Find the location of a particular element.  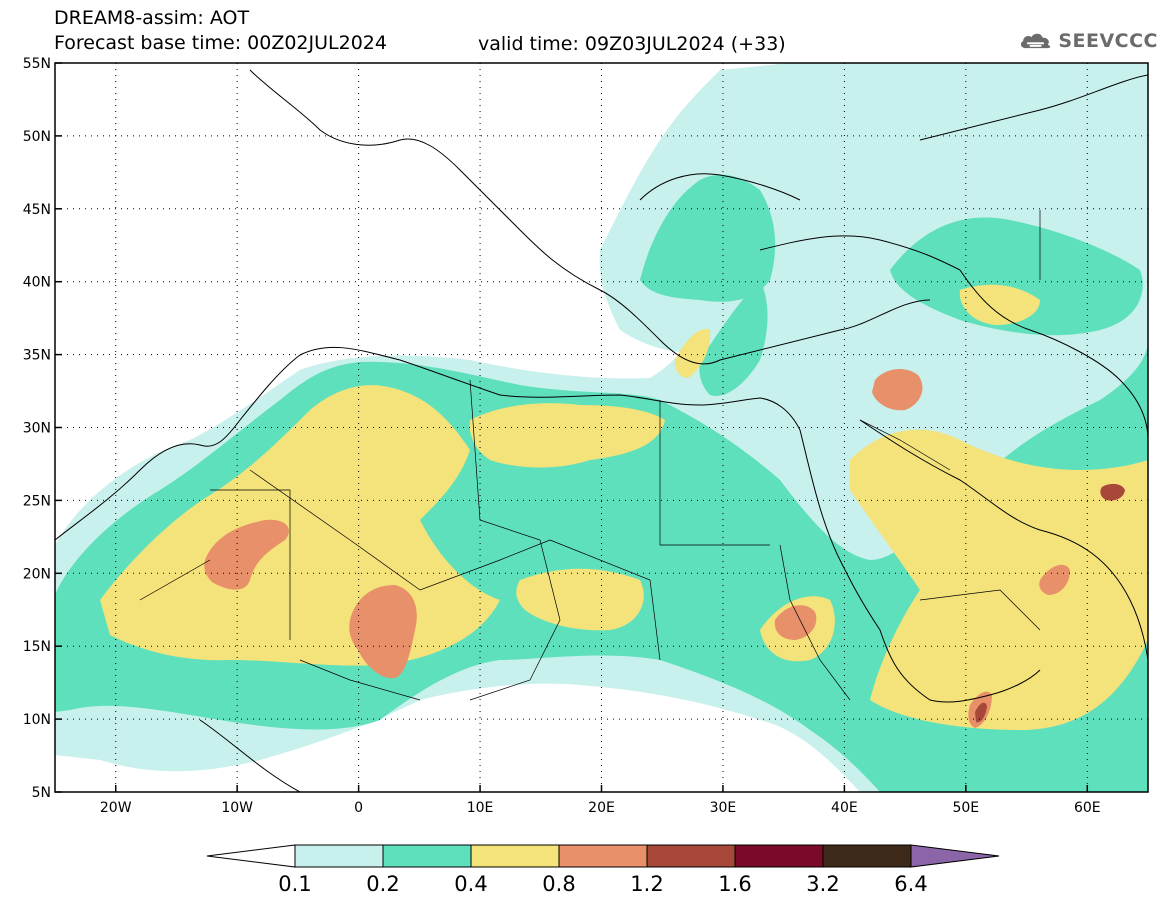

aot-area-orange-oman is located at coordinates (1054, 579).